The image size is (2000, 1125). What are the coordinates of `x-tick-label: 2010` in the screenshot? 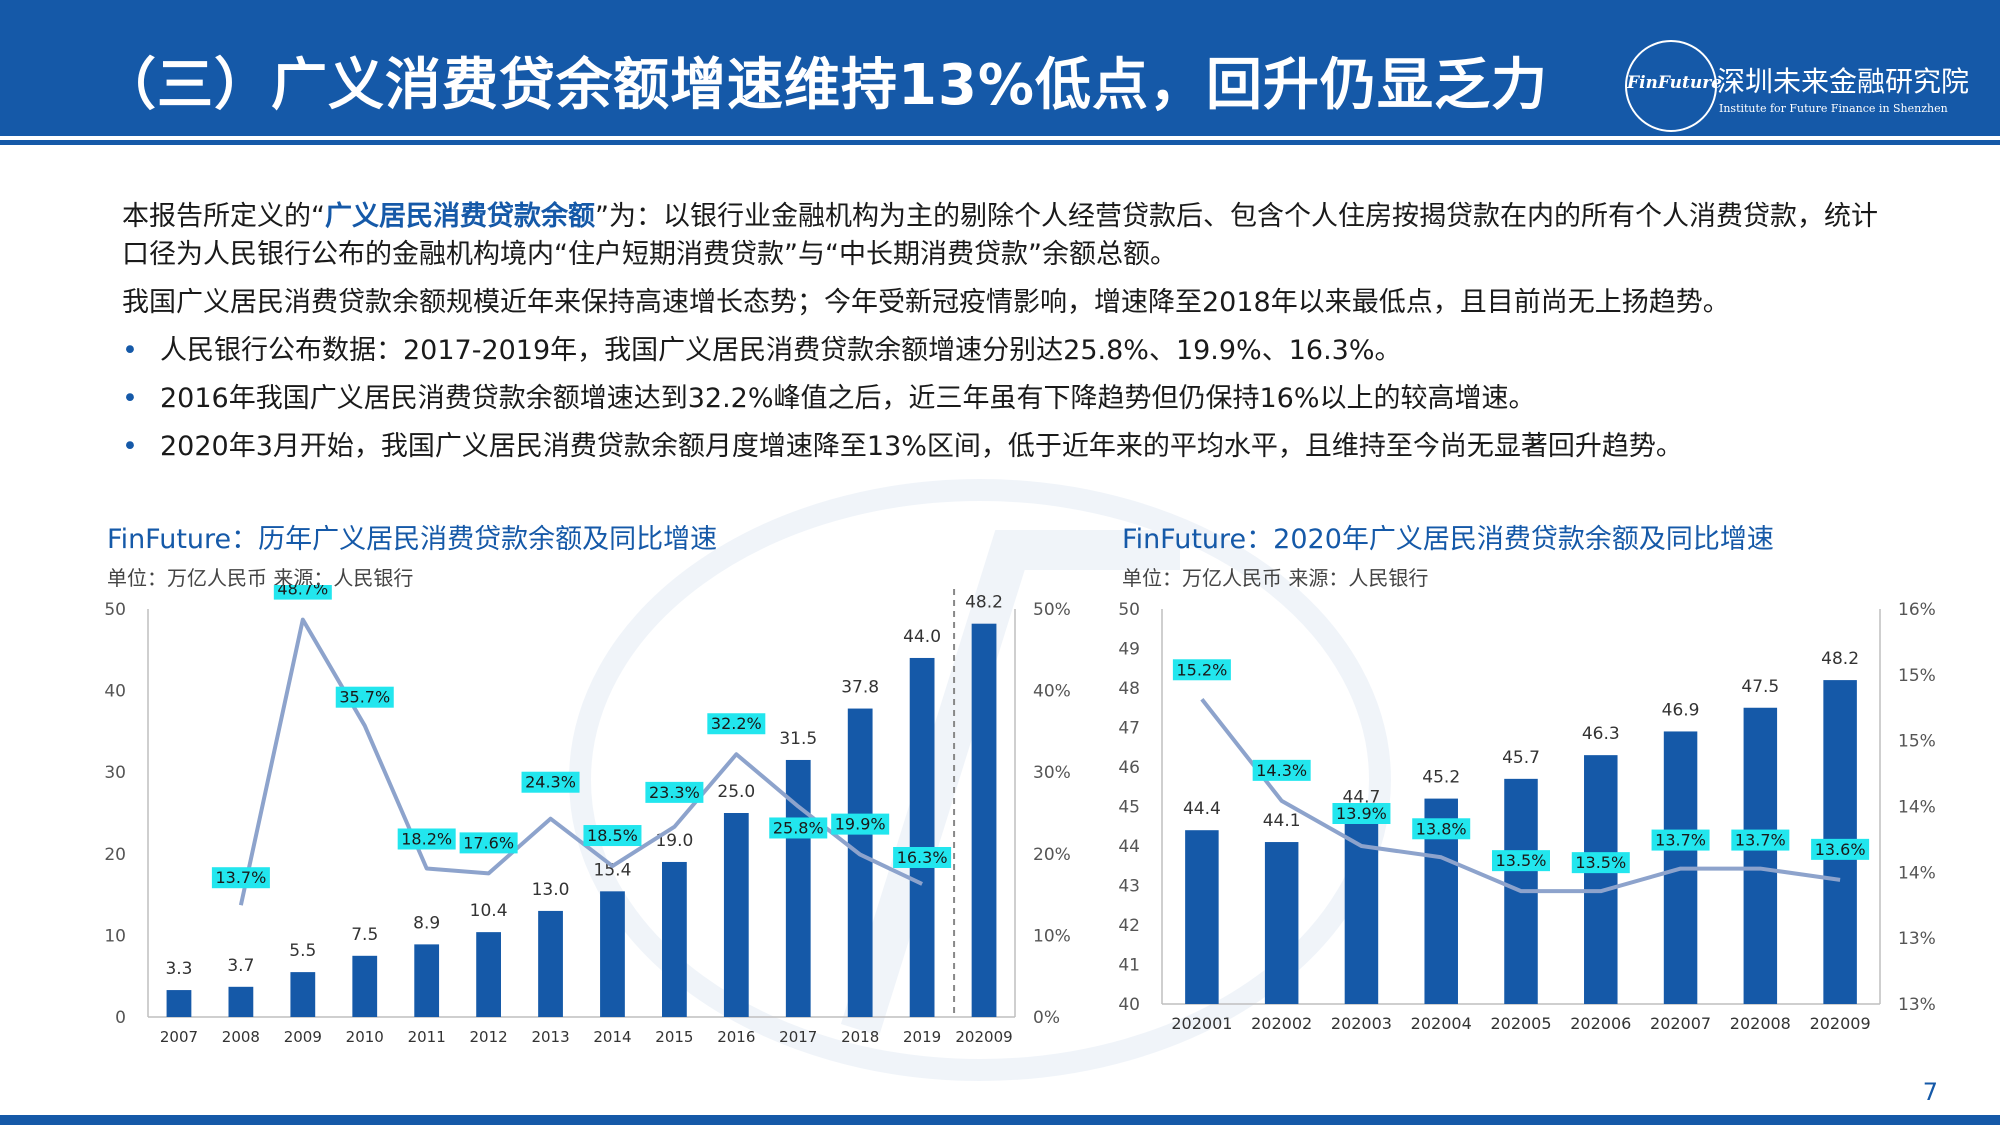 It's located at (365, 1037).